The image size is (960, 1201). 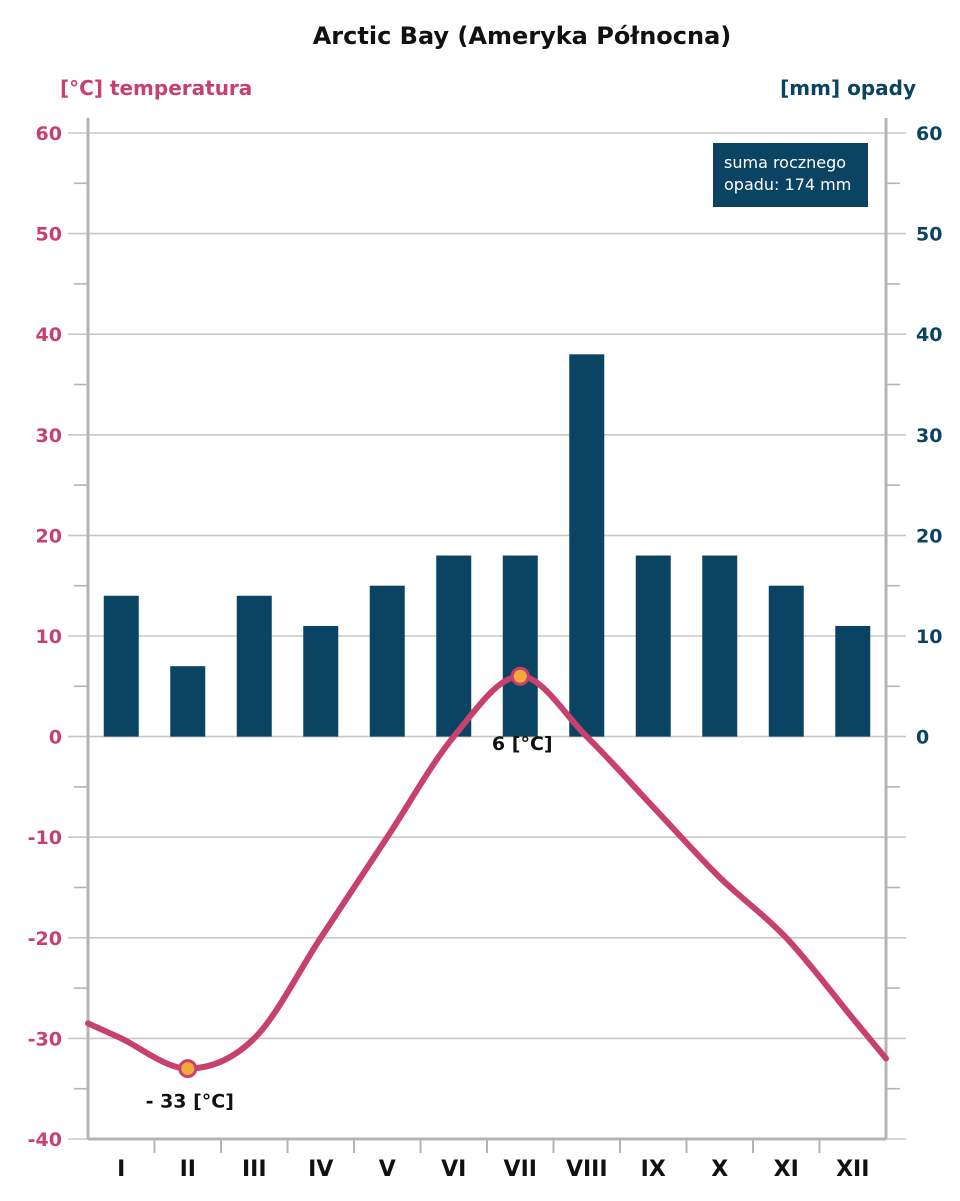 What do you see at coordinates (848, 88) in the screenshot?
I see `right-axis-title: [mm] opady` at bounding box center [848, 88].